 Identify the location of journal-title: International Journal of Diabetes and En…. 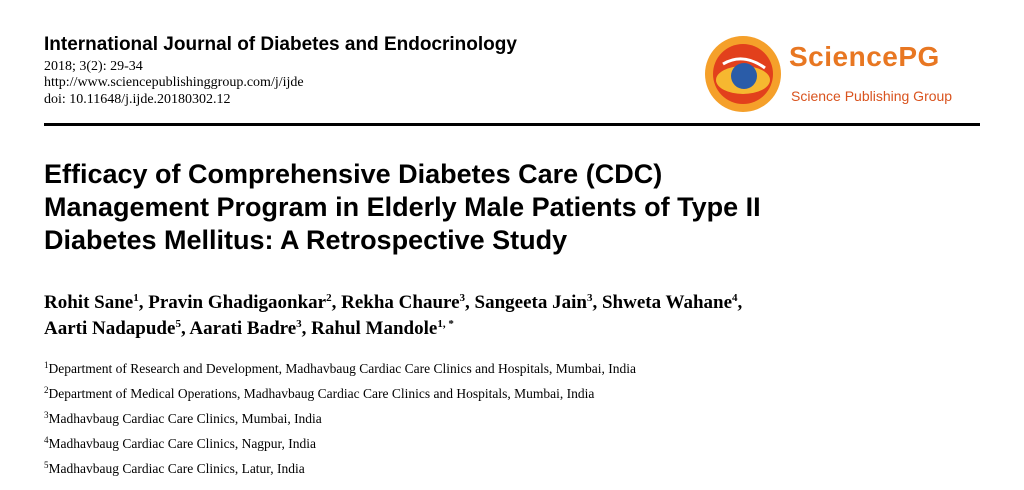
(280, 44).